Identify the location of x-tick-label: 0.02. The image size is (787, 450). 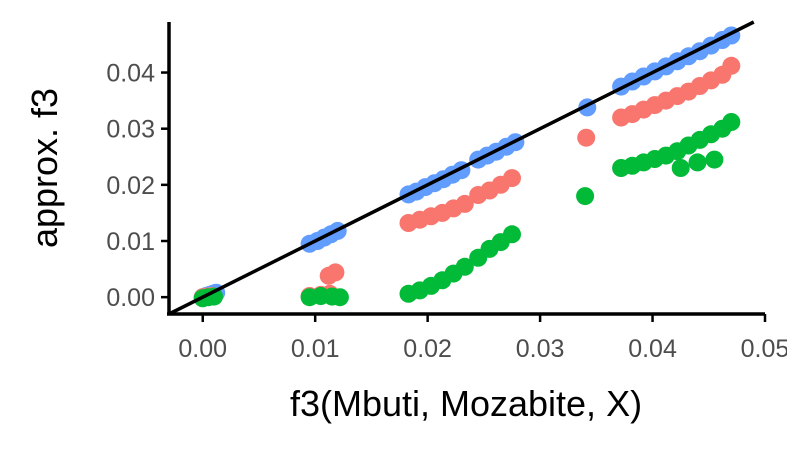
(427, 349).